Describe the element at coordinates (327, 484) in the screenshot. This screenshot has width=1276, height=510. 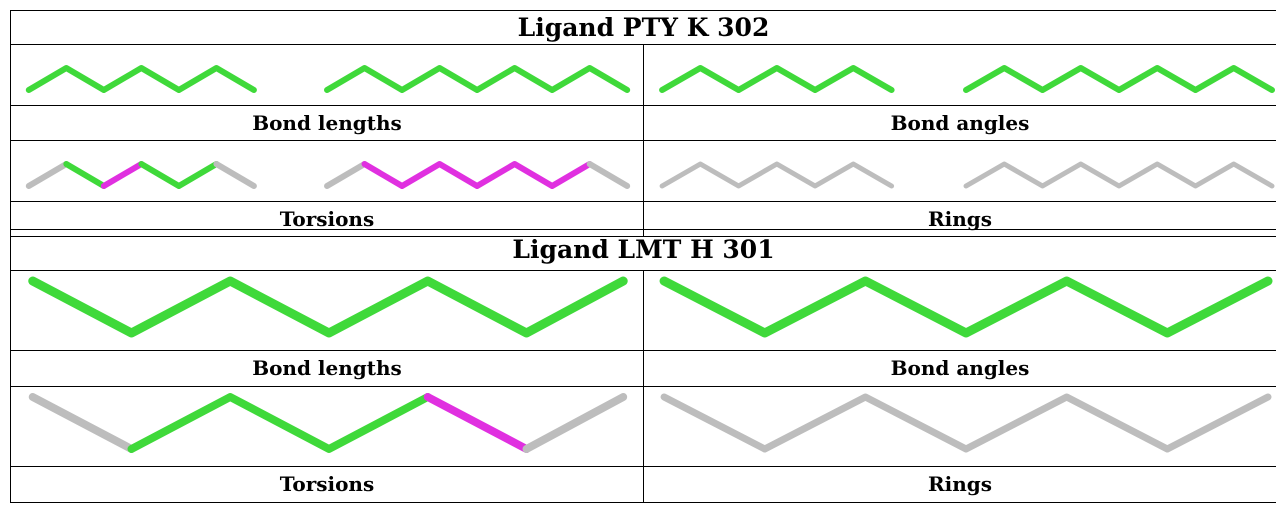
I see `torsions-label: Torsions` at that location.